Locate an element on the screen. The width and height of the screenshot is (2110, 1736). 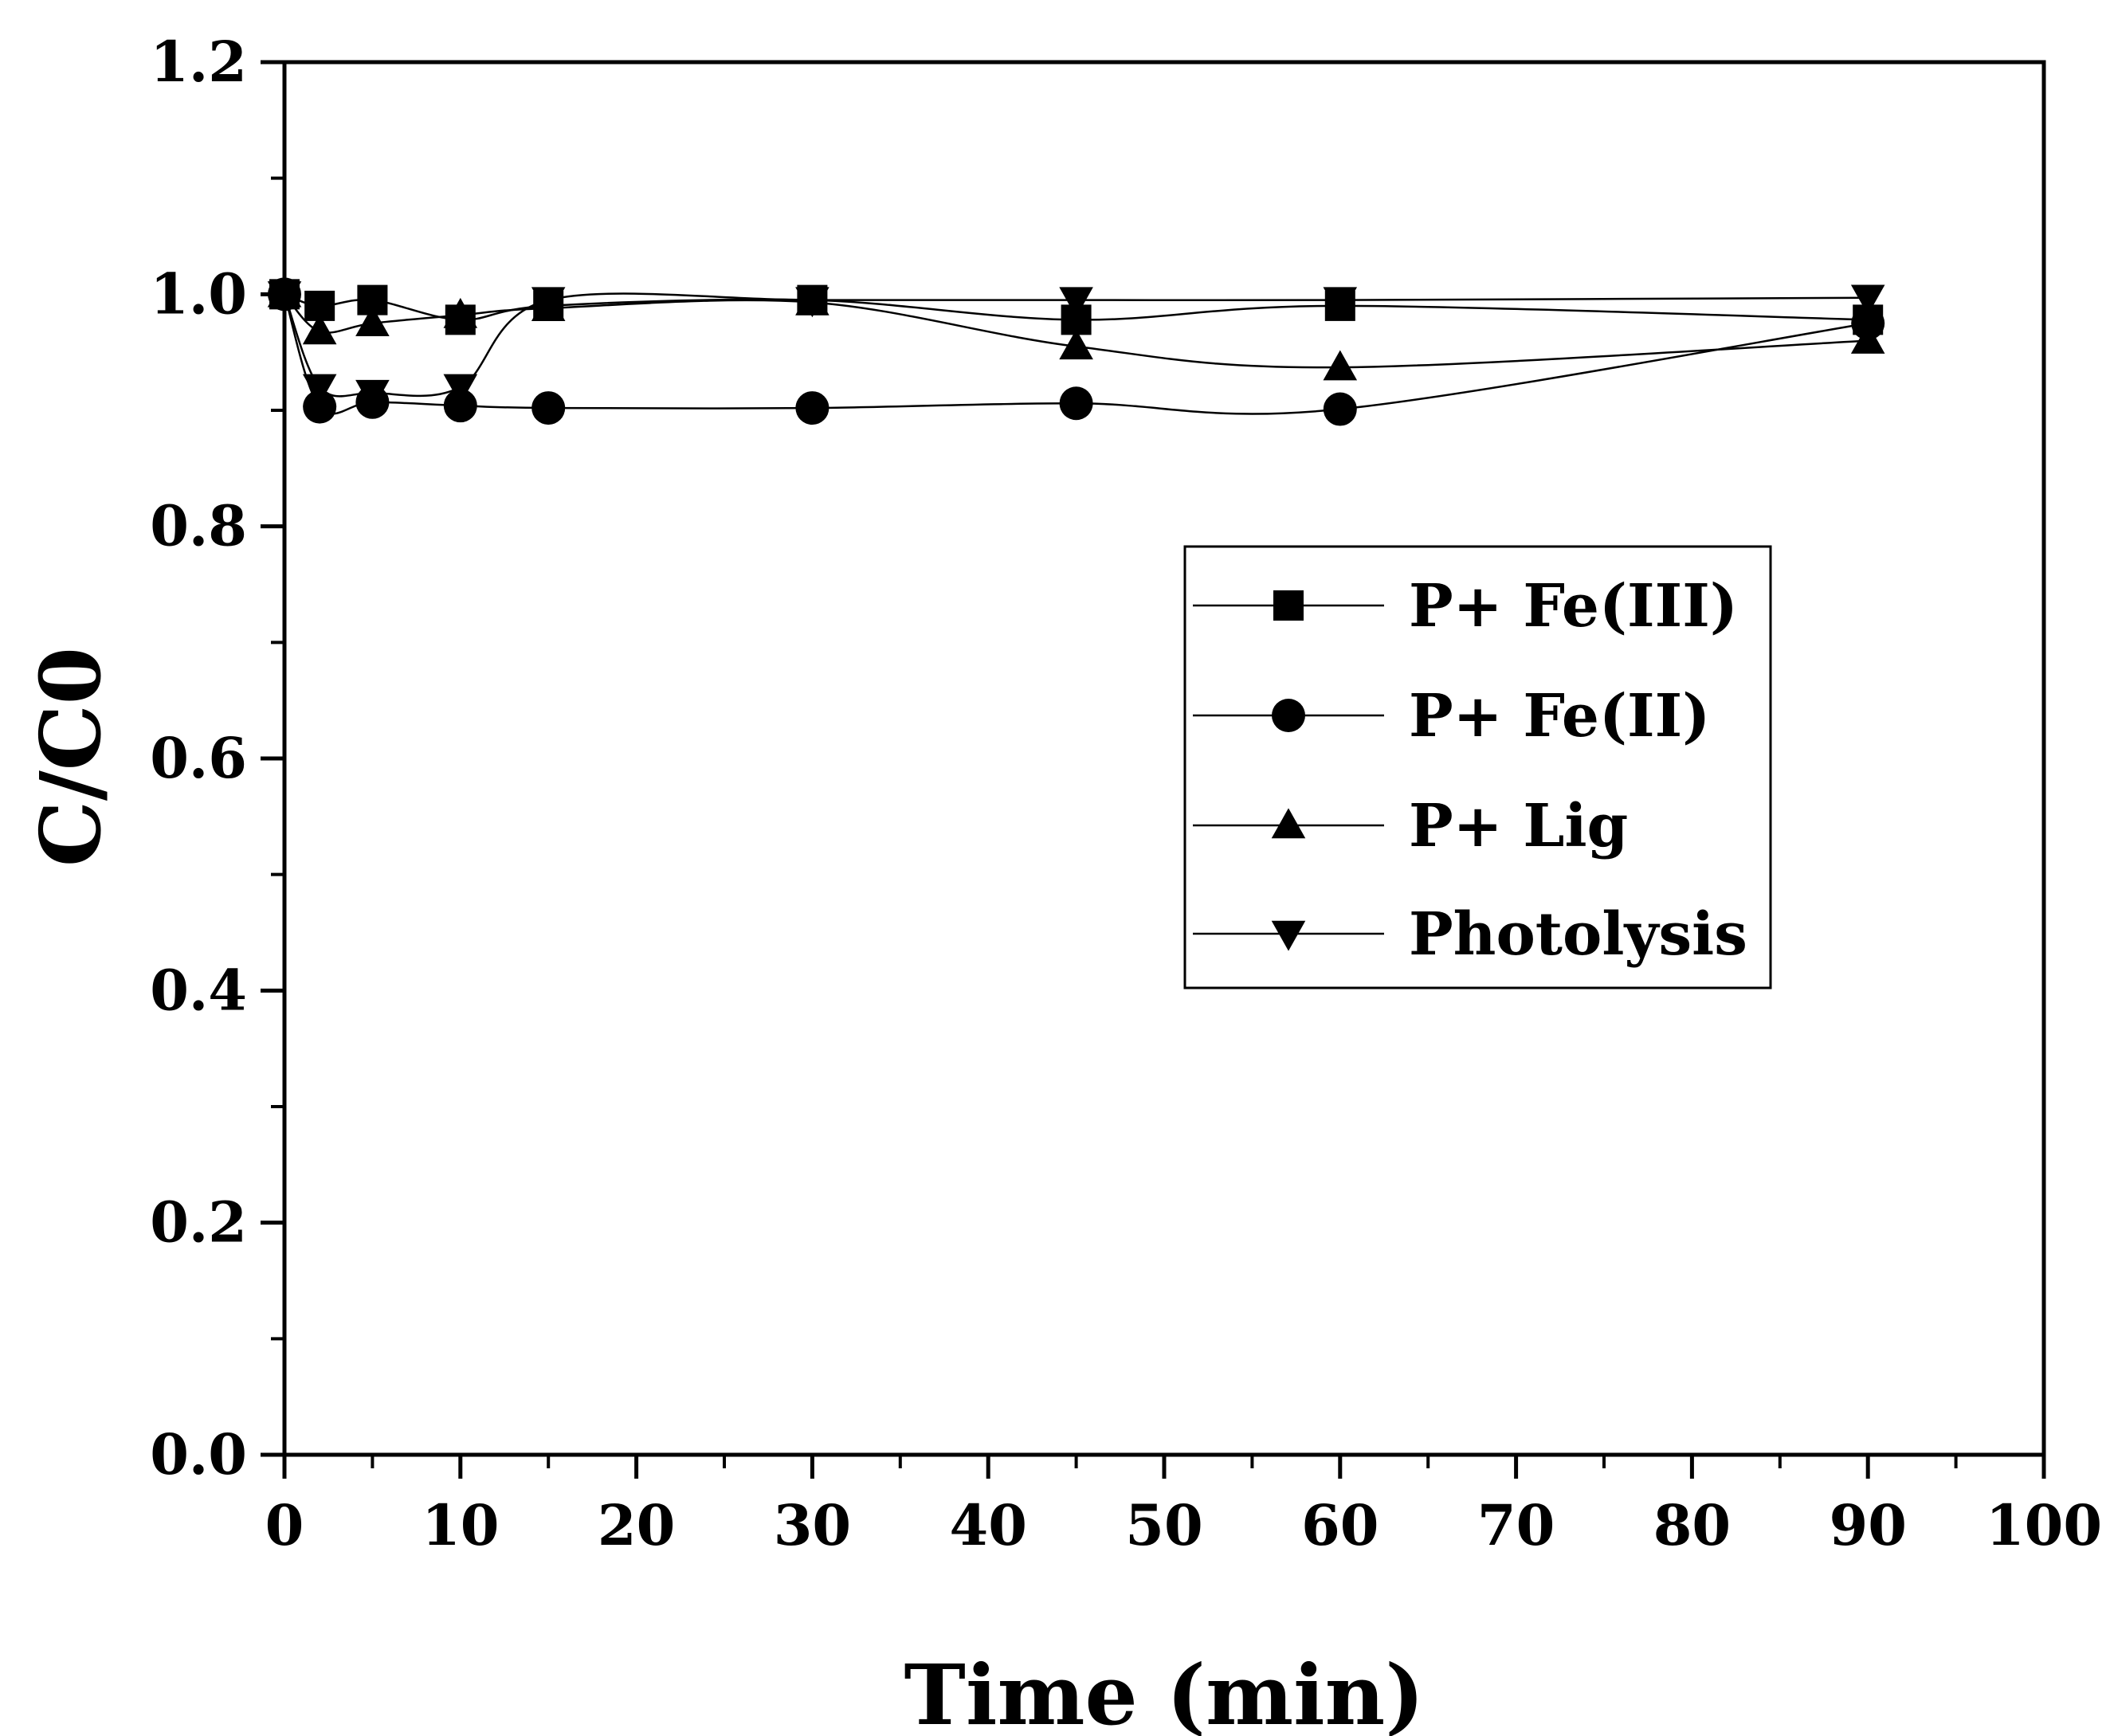
x-tick-label: 80 is located at coordinates (1692, 1525).